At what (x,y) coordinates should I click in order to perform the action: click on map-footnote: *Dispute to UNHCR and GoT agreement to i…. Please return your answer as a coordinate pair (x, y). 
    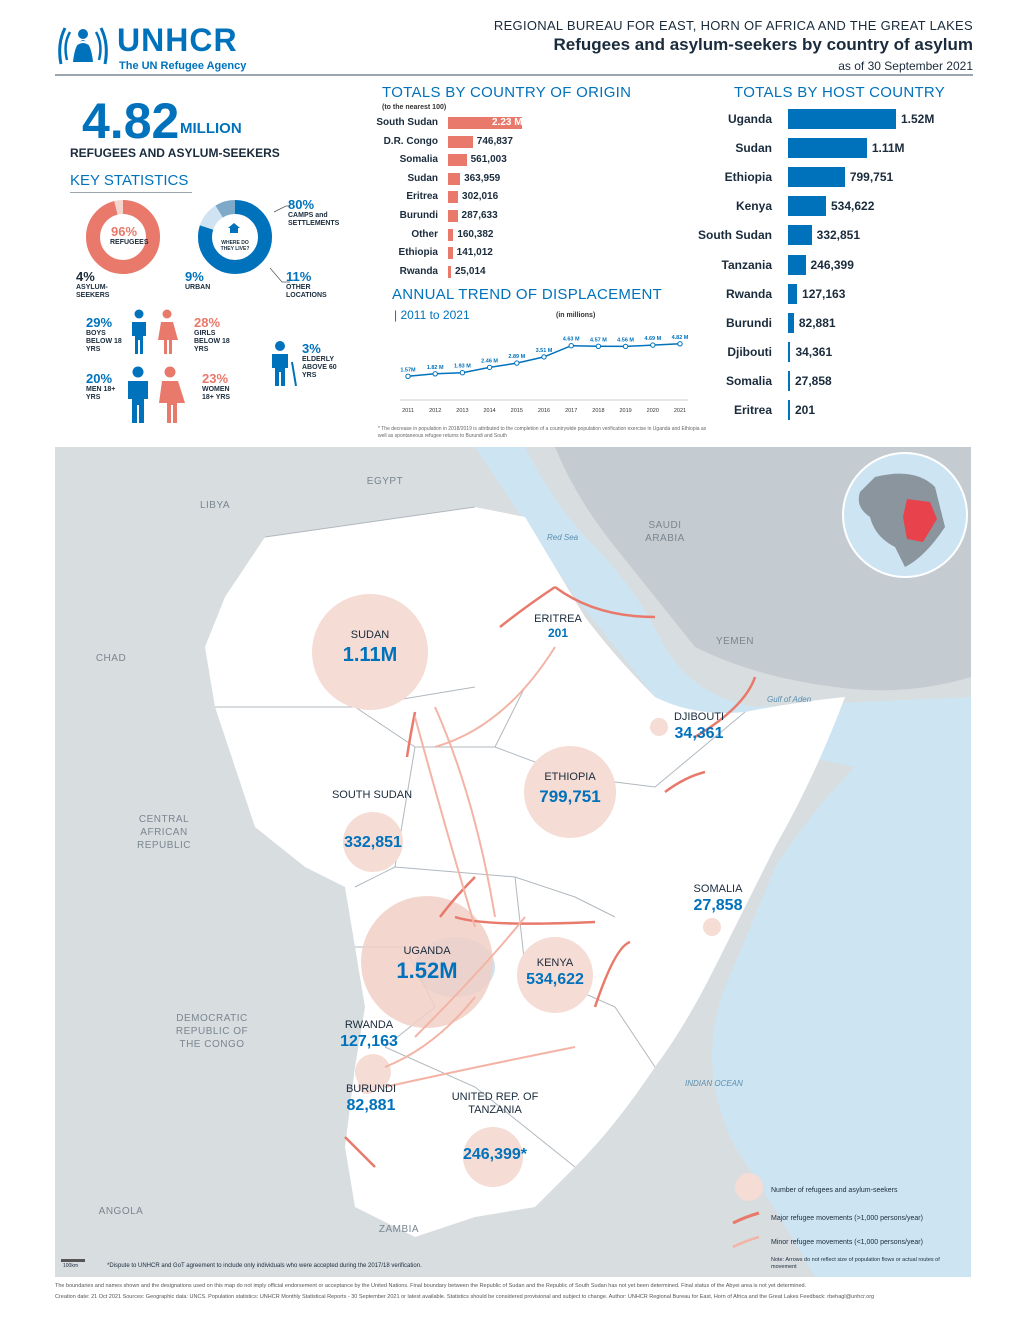
    Looking at the image, I should click on (264, 1266).